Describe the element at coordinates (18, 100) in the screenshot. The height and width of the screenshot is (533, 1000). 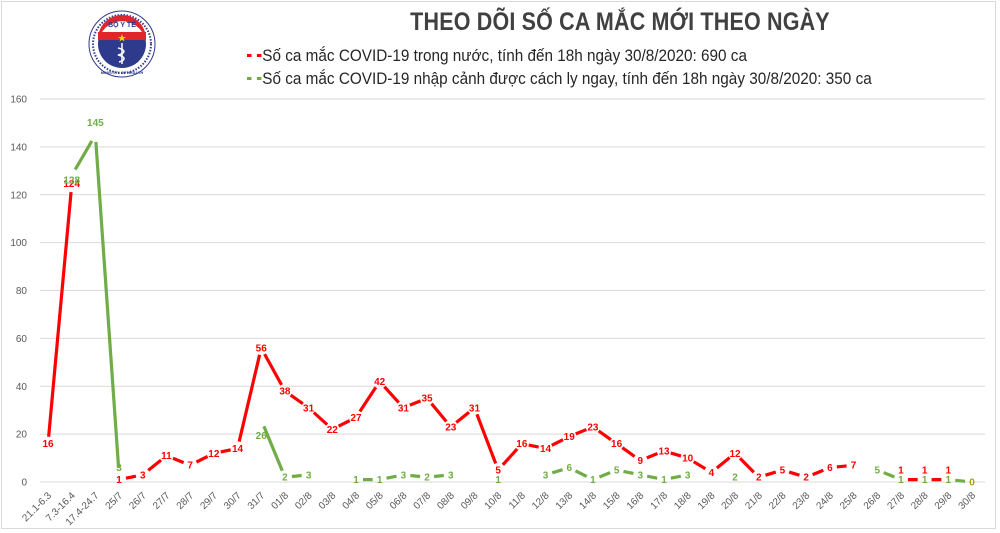
I see `y-tick-label: 160` at that location.